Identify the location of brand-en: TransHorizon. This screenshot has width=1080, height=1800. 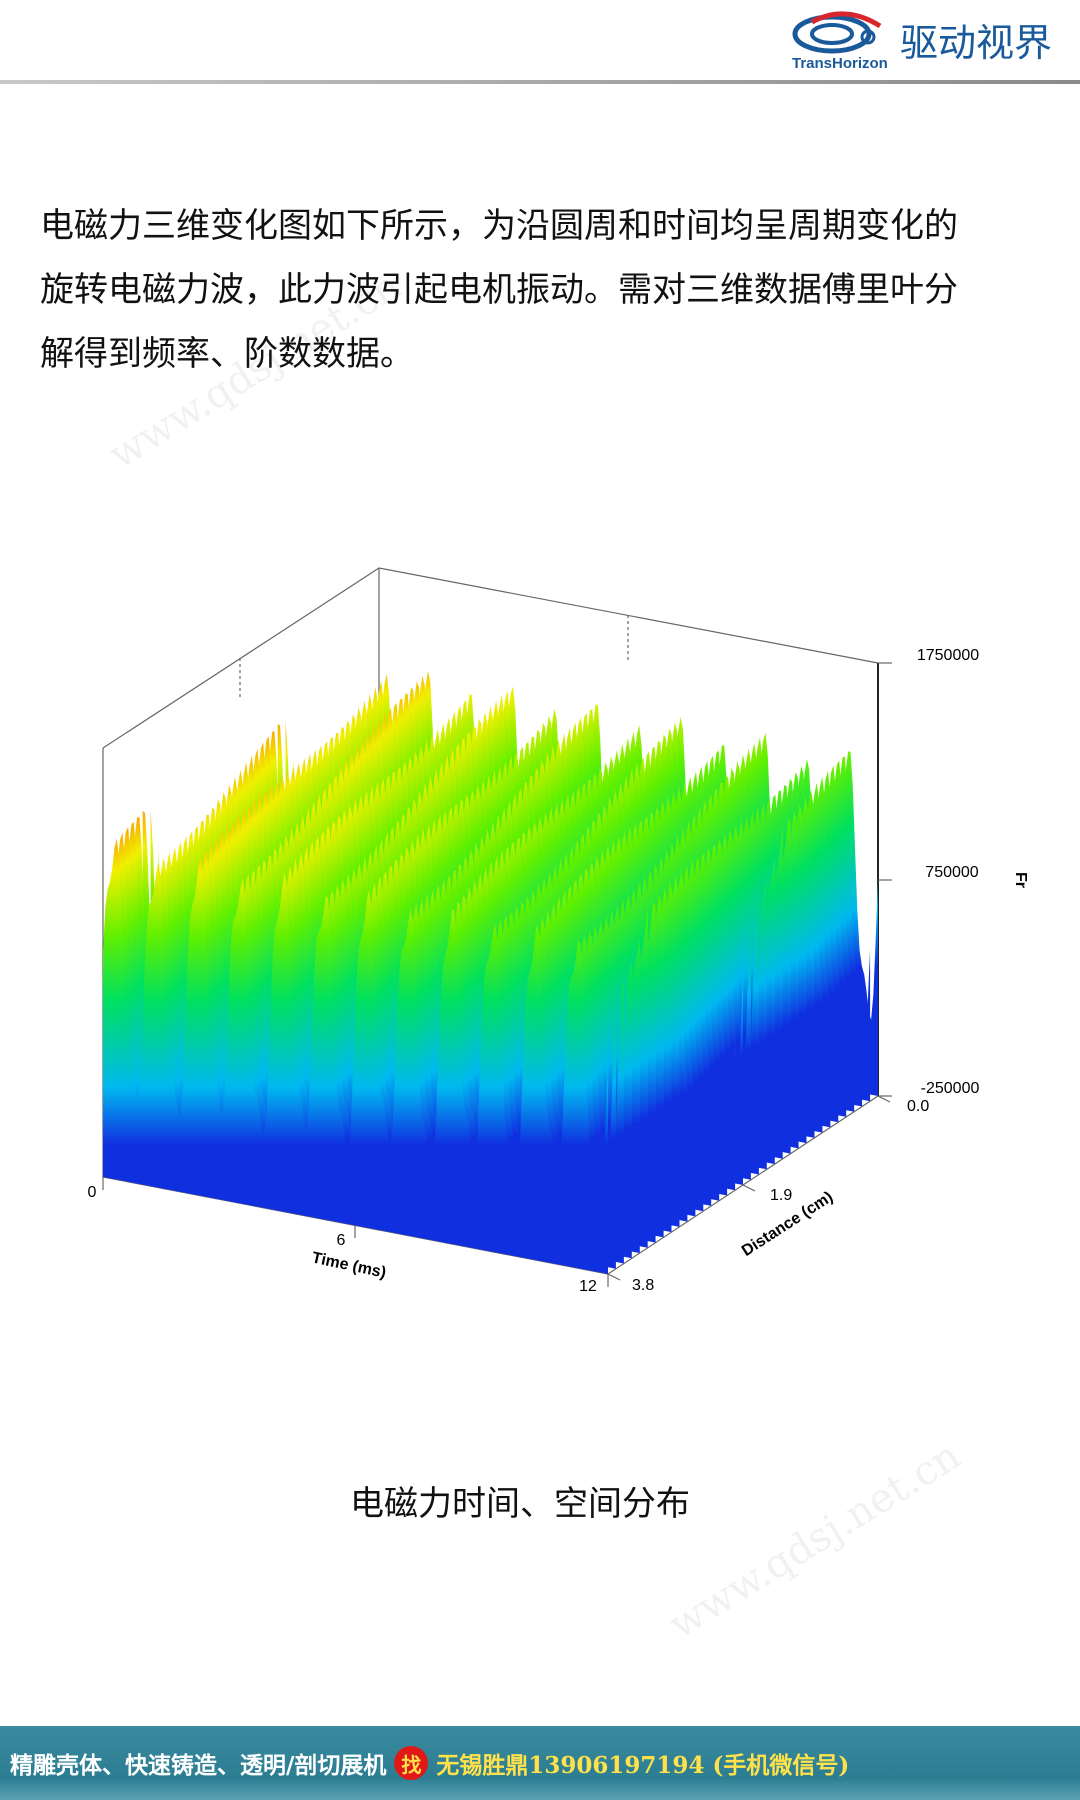
(840, 63).